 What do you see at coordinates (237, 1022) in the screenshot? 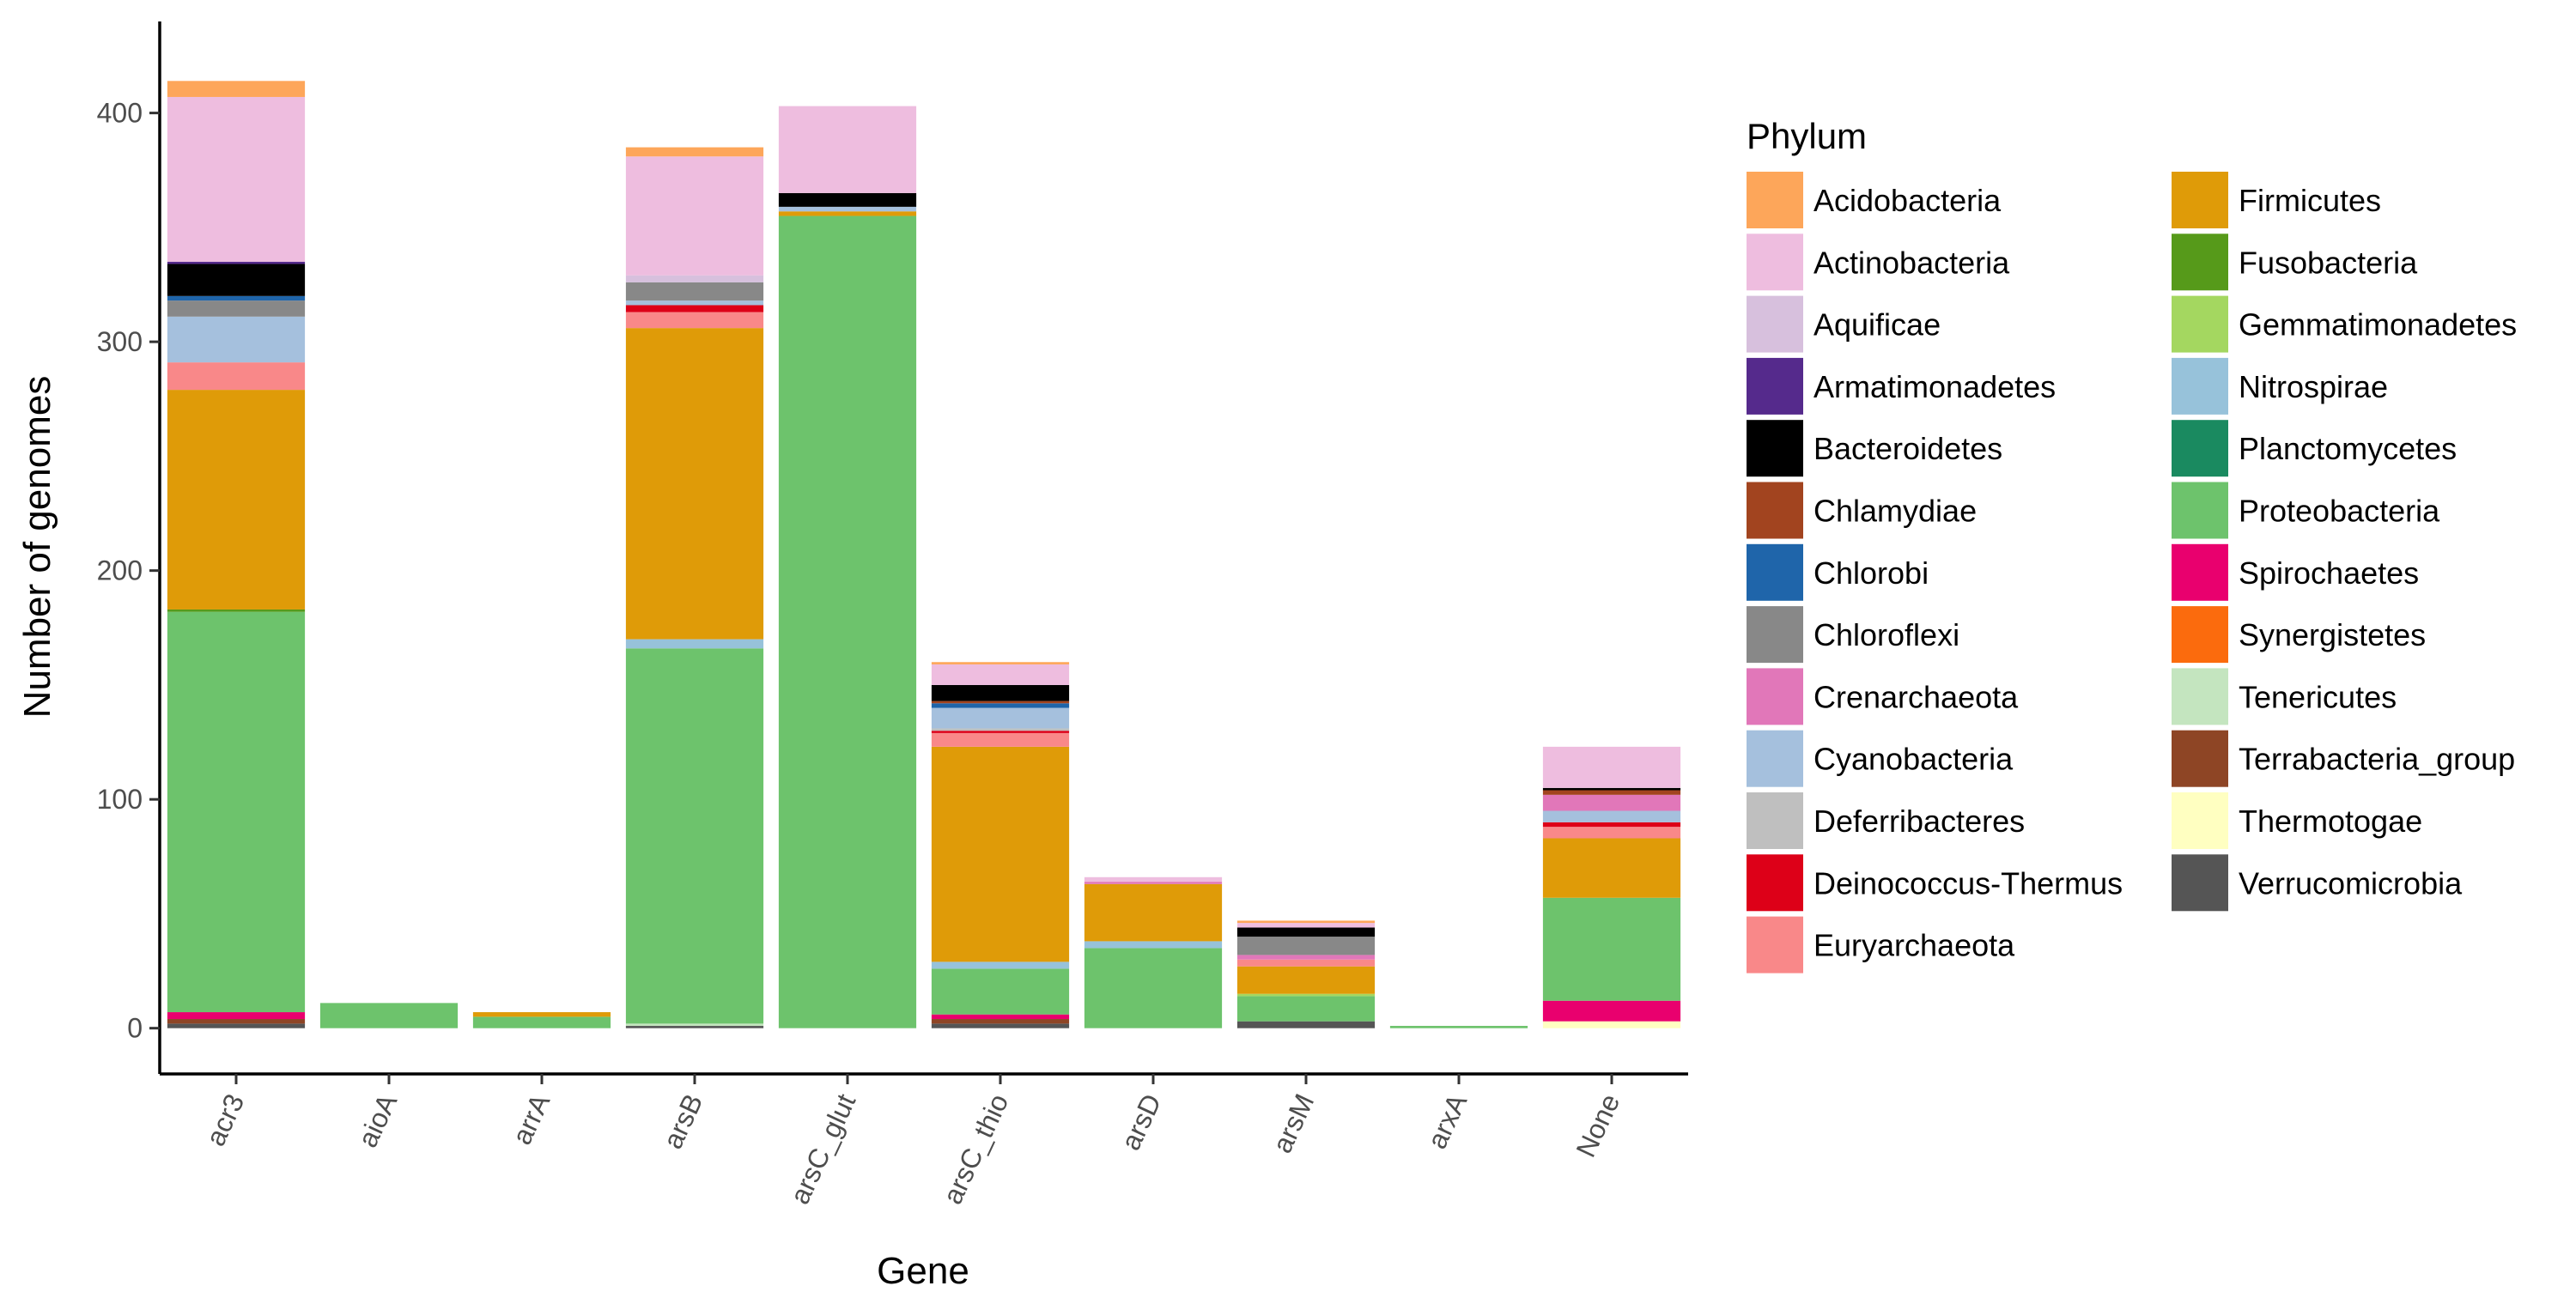
I see `bar-segment-acr3-Terrabacteria_group` at bounding box center [237, 1022].